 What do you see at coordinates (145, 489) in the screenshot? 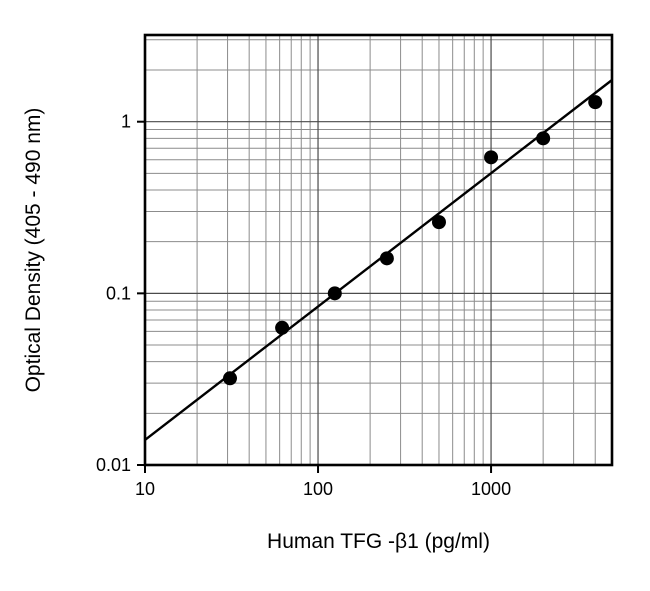
I see `x-tick-label: 10` at bounding box center [145, 489].